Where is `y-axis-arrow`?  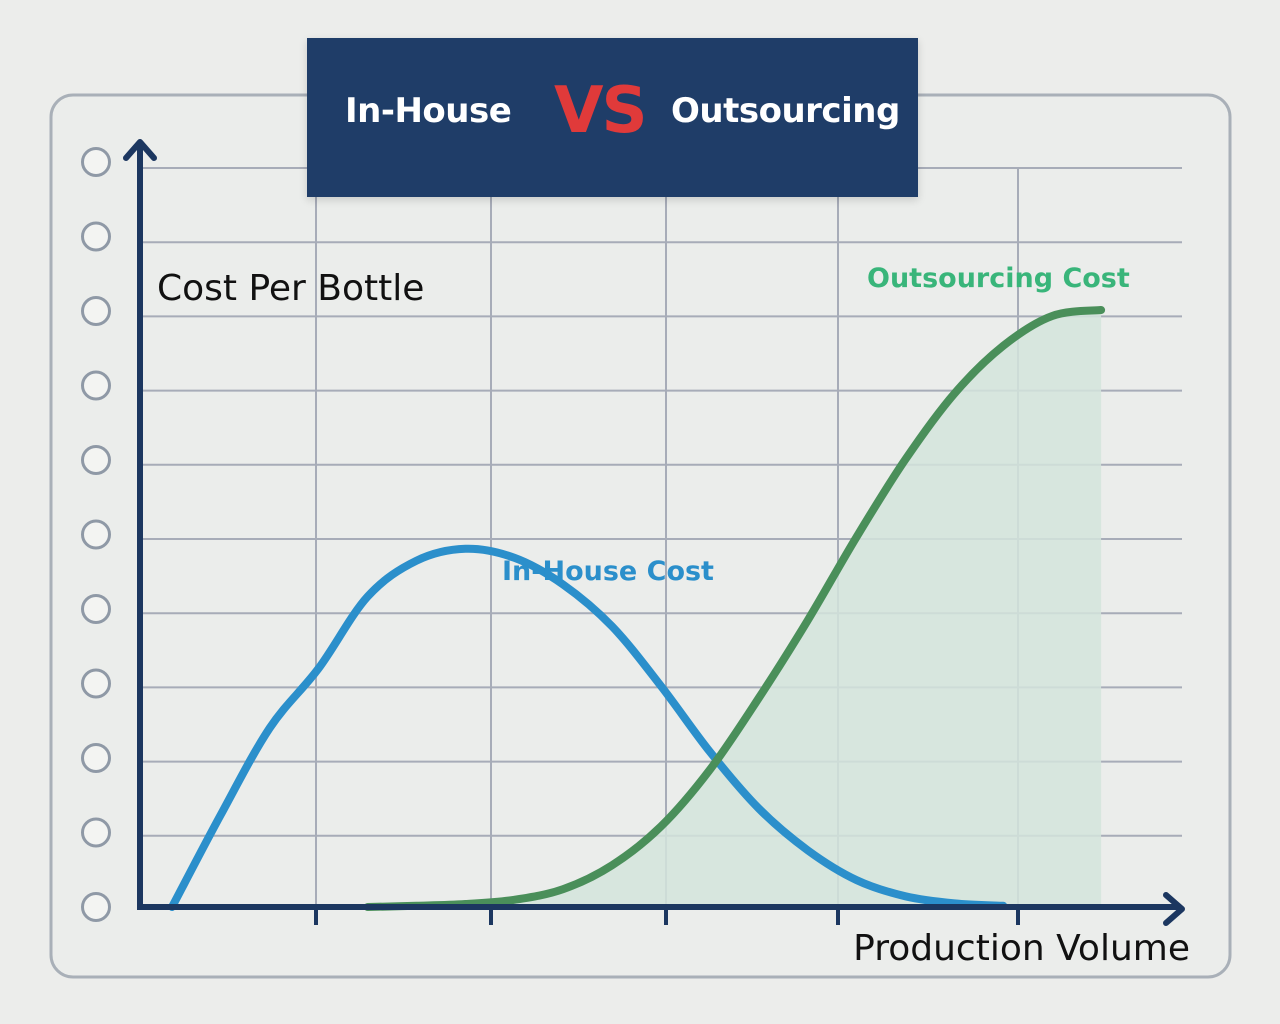 y-axis-arrow is located at coordinates (140, 150).